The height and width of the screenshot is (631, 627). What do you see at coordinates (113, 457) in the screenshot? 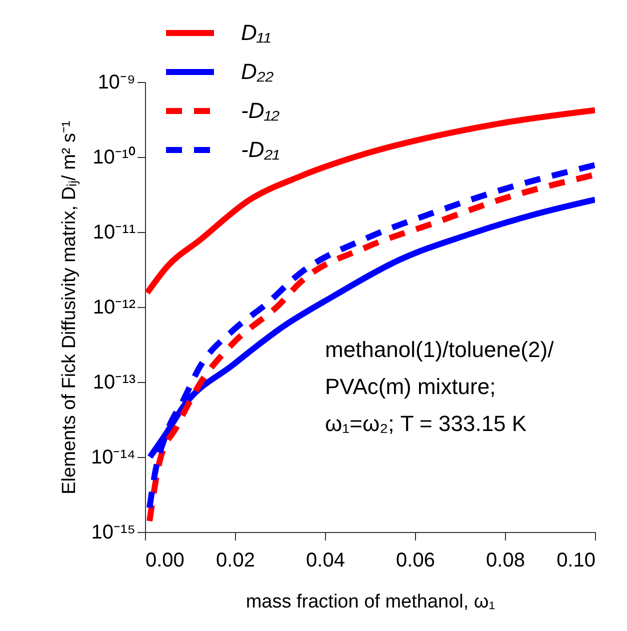
I see `y-tick-label: 10⁻¹⁴` at bounding box center [113, 457].